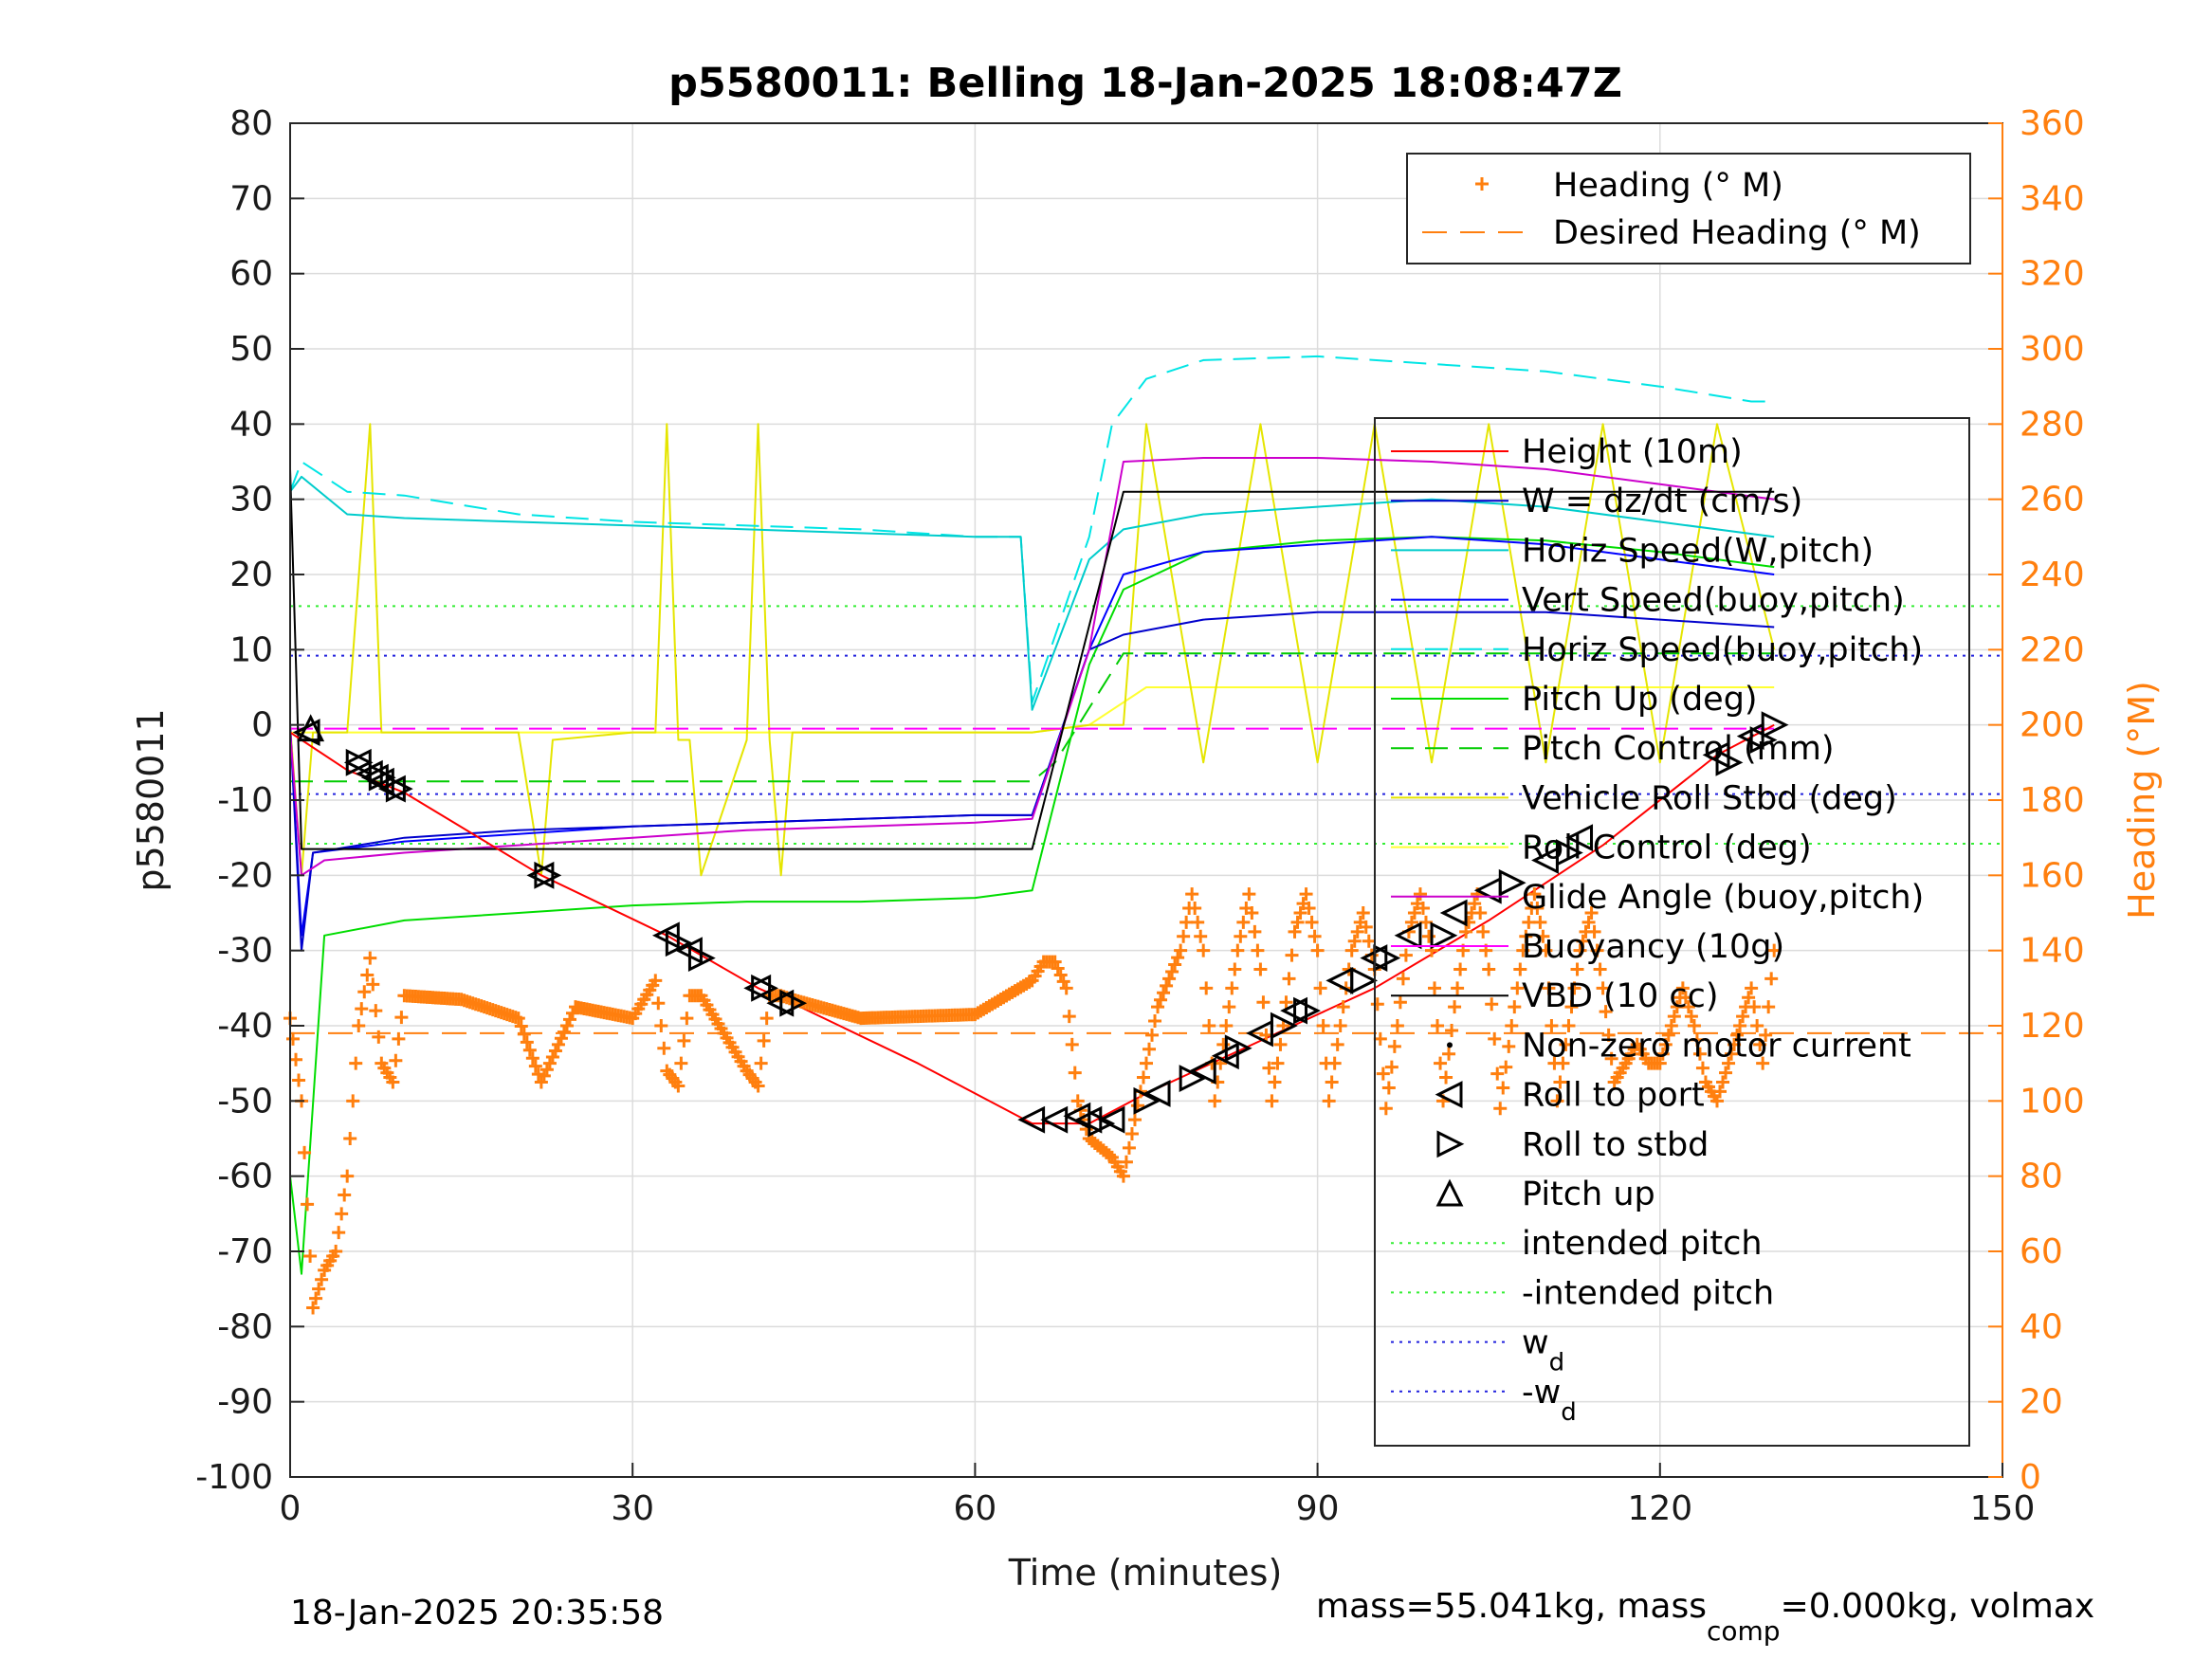 The height and width of the screenshot is (1659, 2212). Describe the element at coordinates (245, 1326) in the screenshot. I see `y-tick-label: -80` at that location.